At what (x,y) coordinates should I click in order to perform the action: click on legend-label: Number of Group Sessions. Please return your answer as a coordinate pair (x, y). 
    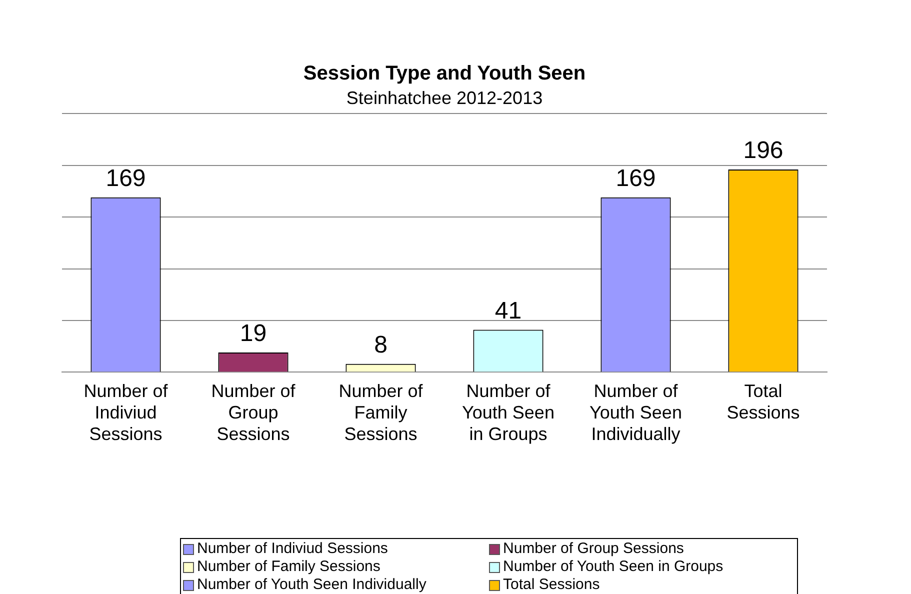
    Looking at the image, I should click on (593, 549).